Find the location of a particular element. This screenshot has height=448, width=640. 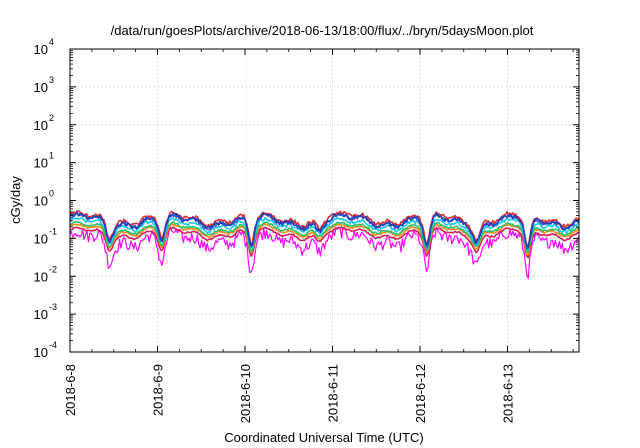

x-tick-label: 2018-6-10 is located at coordinates (245, 393).